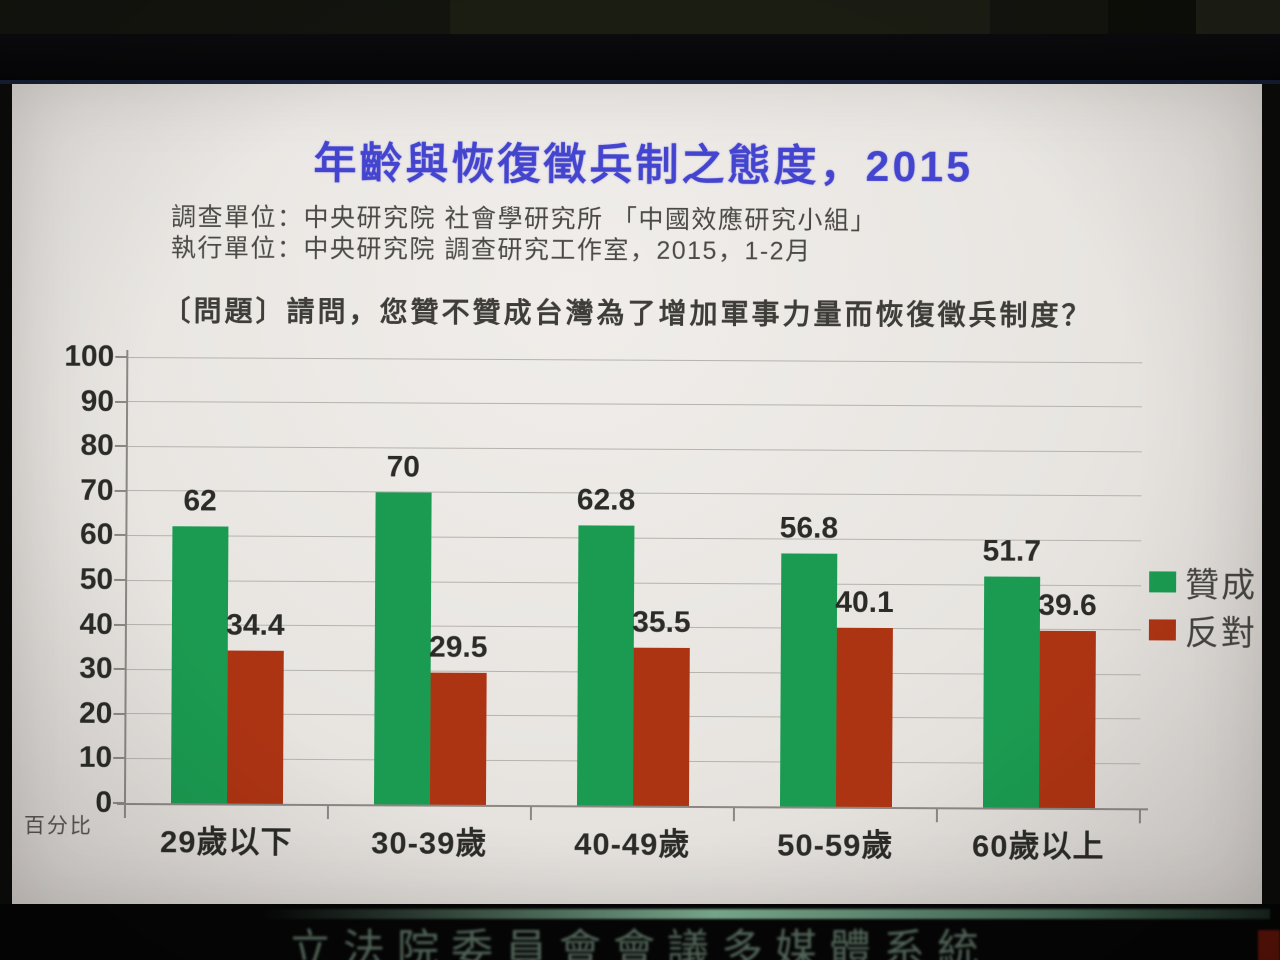 This screenshot has height=960, width=1280. Describe the element at coordinates (96, 624) in the screenshot. I see `y-axis-tick-label: 40` at that location.